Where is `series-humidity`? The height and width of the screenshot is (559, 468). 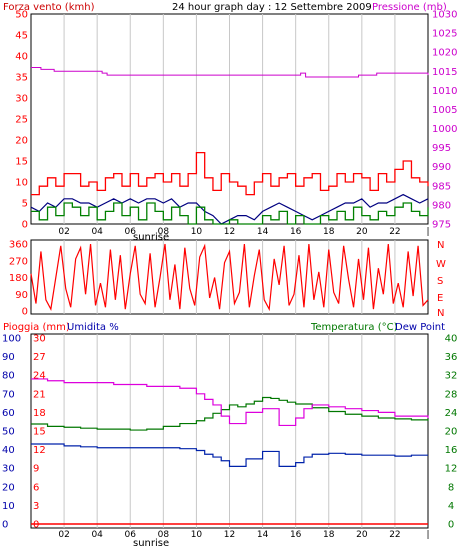
series-humidity is located at coordinates (230, 402).